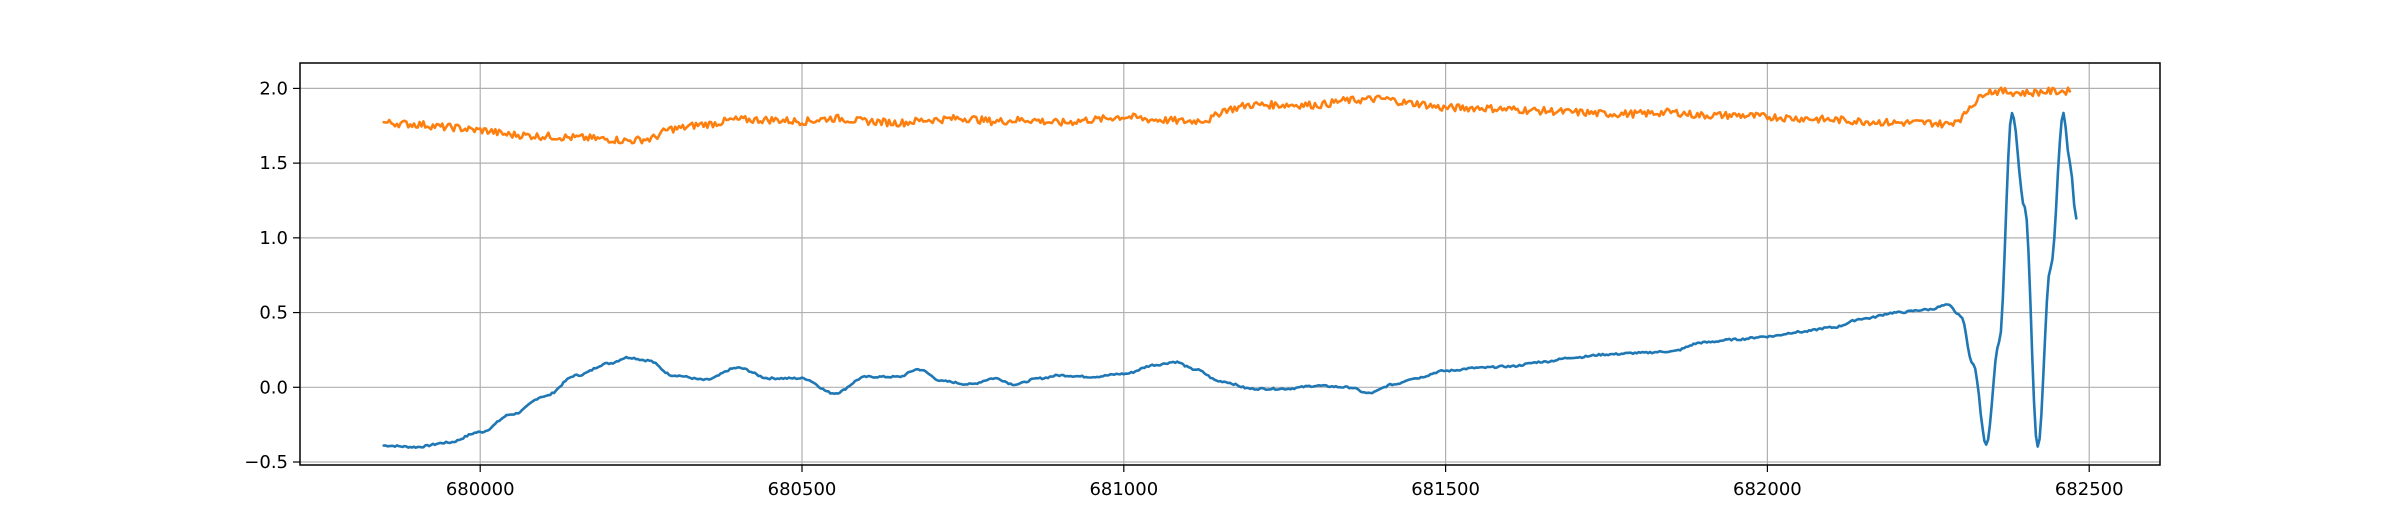 This screenshot has height=525, width=2400. What do you see at coordinates (273, 163) in the screenshot?
I see `y-tick-label: 1.5` at bounding box center [273, 163].